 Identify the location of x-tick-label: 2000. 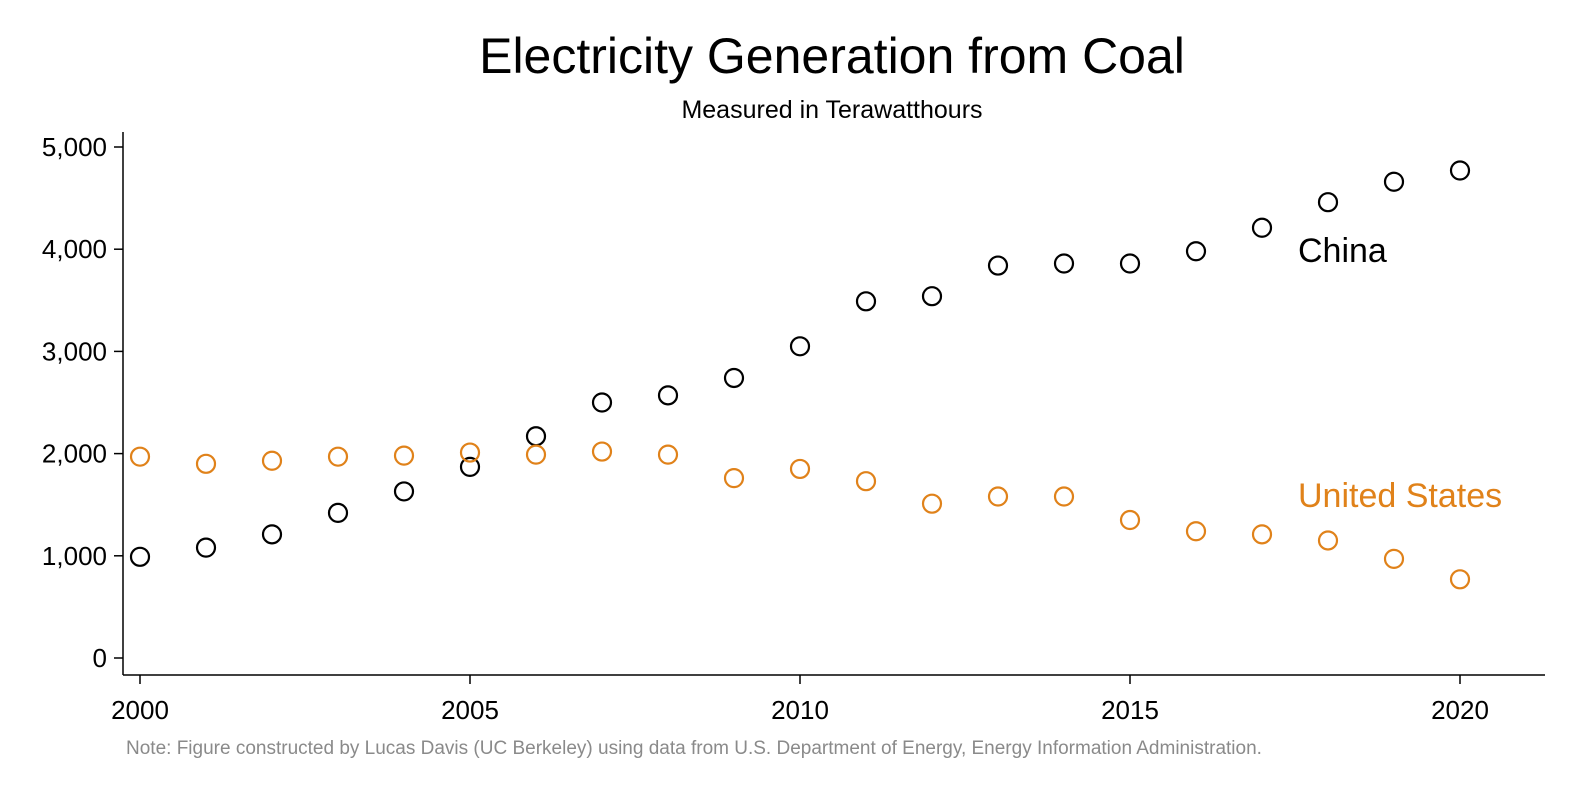
(140, 710).